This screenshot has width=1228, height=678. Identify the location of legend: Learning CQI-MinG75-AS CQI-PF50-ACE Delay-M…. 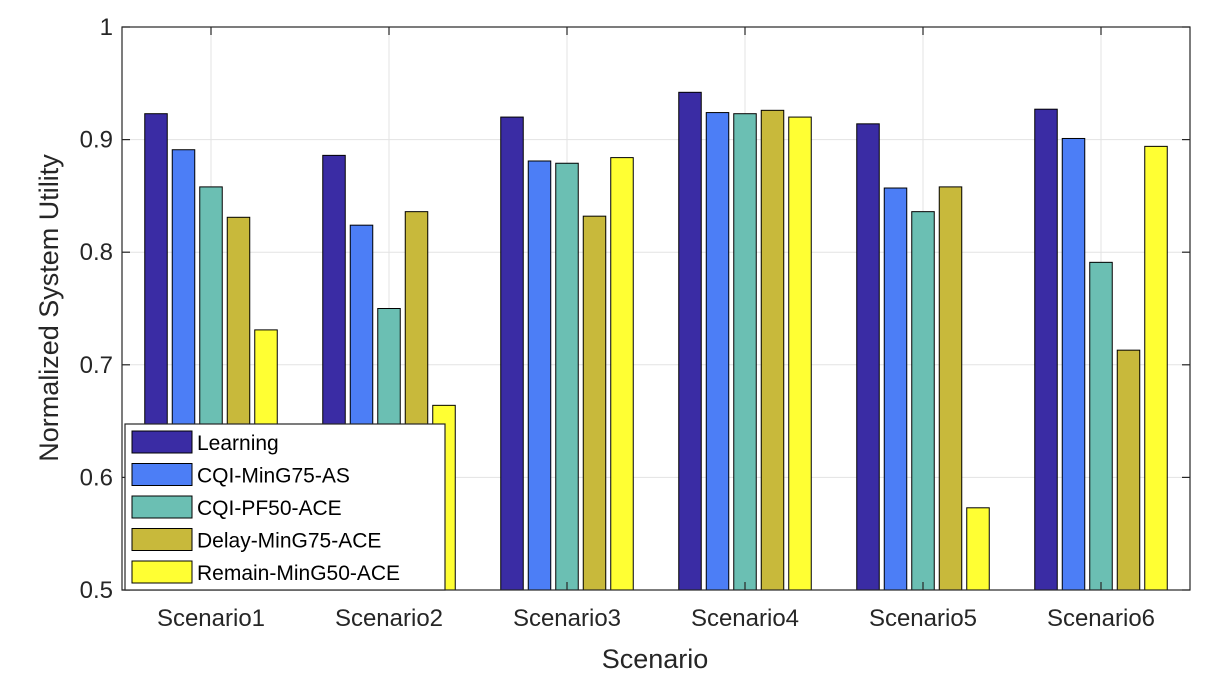
(285, 507).